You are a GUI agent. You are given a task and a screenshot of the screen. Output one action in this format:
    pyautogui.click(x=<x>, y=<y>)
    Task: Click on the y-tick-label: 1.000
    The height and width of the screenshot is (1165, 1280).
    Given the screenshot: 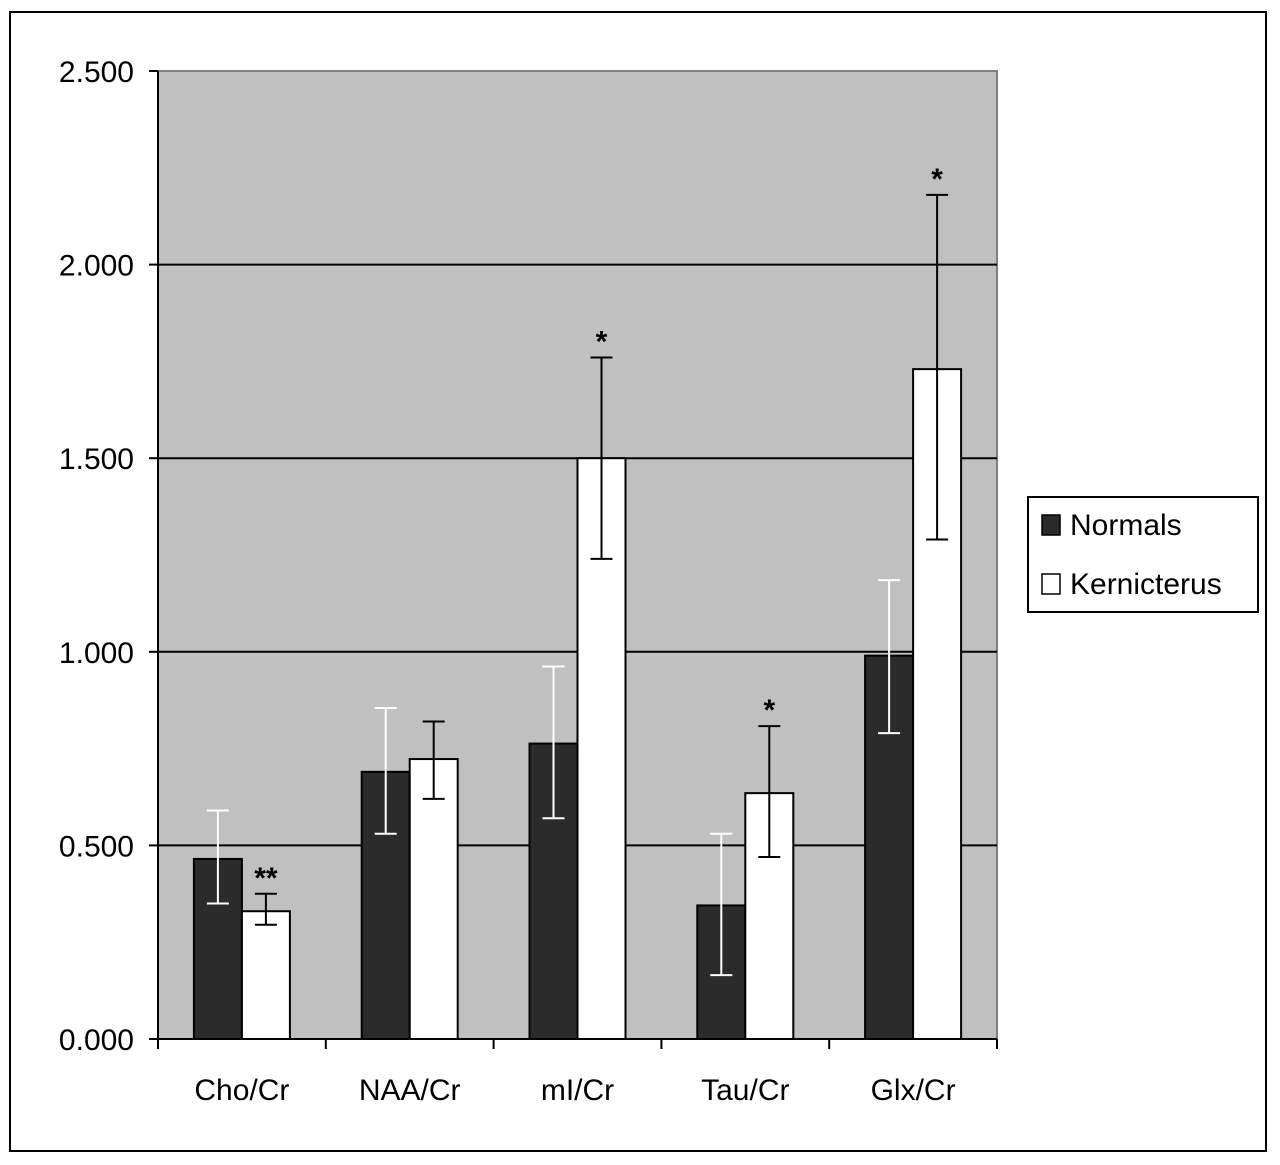 What is the action you would take?
    pyautogui.click(x=96, y=653)
    